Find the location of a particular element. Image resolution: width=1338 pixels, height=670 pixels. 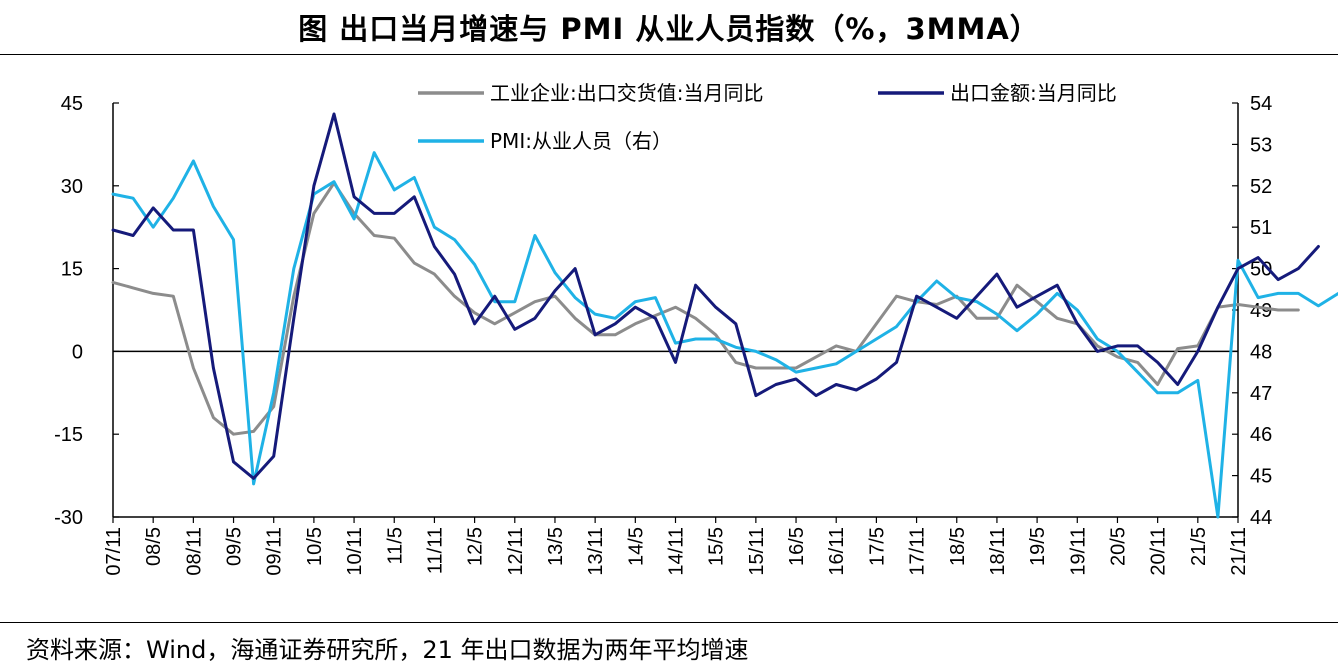

x-tick-label: 11/11 is located at coordinates (435, 550).